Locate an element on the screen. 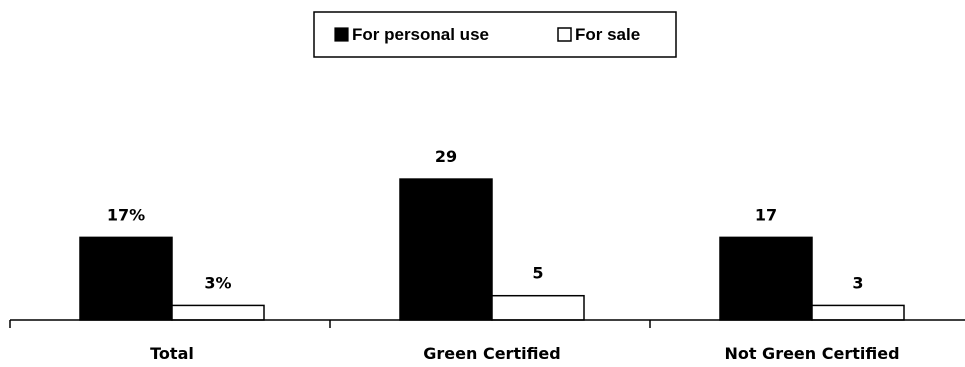 Image resolution: width=965 pixels, height=367 pixels. bar-total-for-sale is located at coordinates (218, 312).